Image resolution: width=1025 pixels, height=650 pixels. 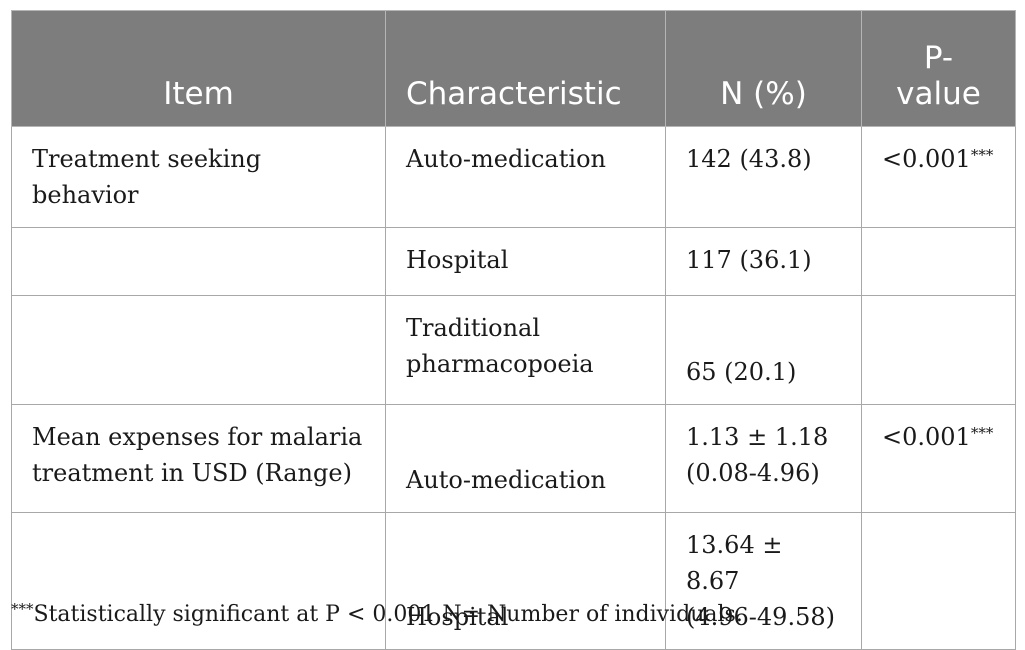 I want to click on header-item: Item, so click(x=198, y=68).